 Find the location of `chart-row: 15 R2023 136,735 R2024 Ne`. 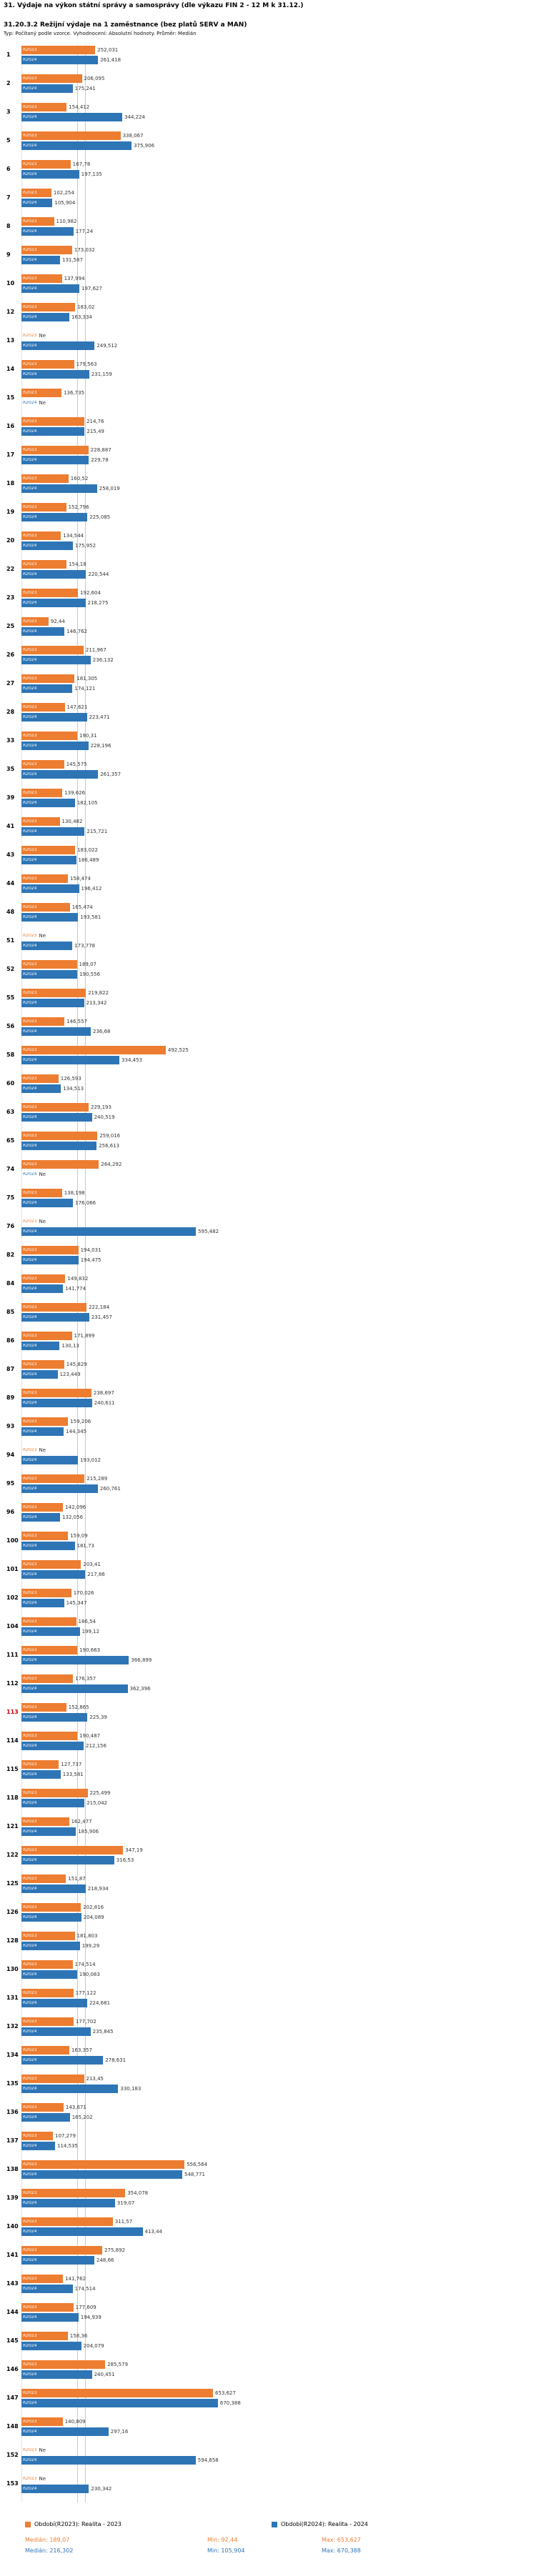

chart-row: 15 R2023 136,735 R2024 Ne is located at coordinates (268, 402).